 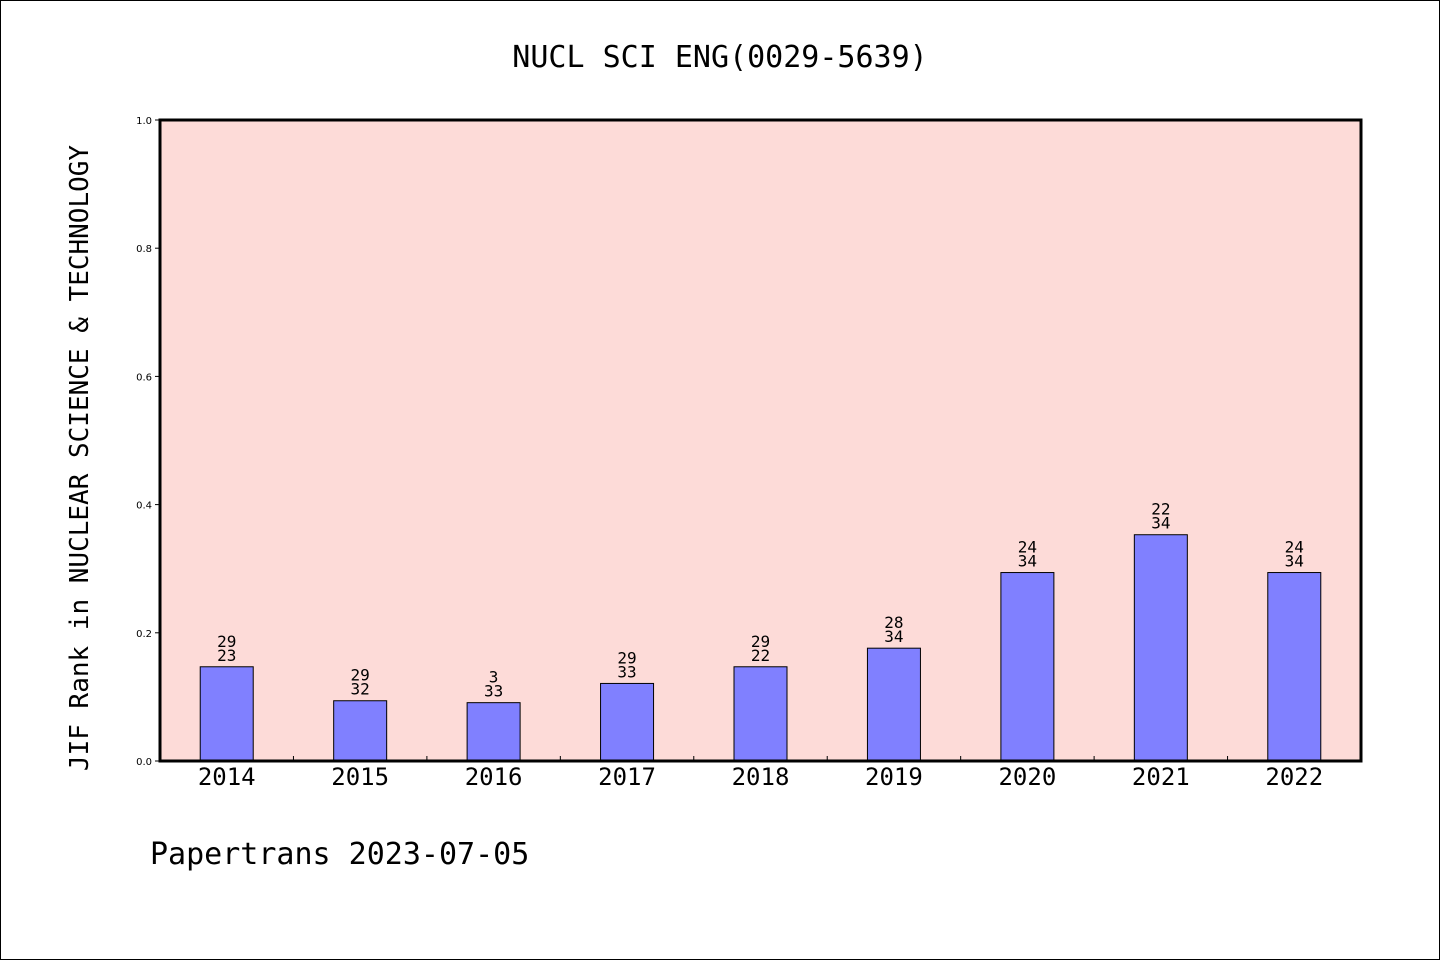 I want to click on x-tick-label: 2019, so click(x=894, y=777).